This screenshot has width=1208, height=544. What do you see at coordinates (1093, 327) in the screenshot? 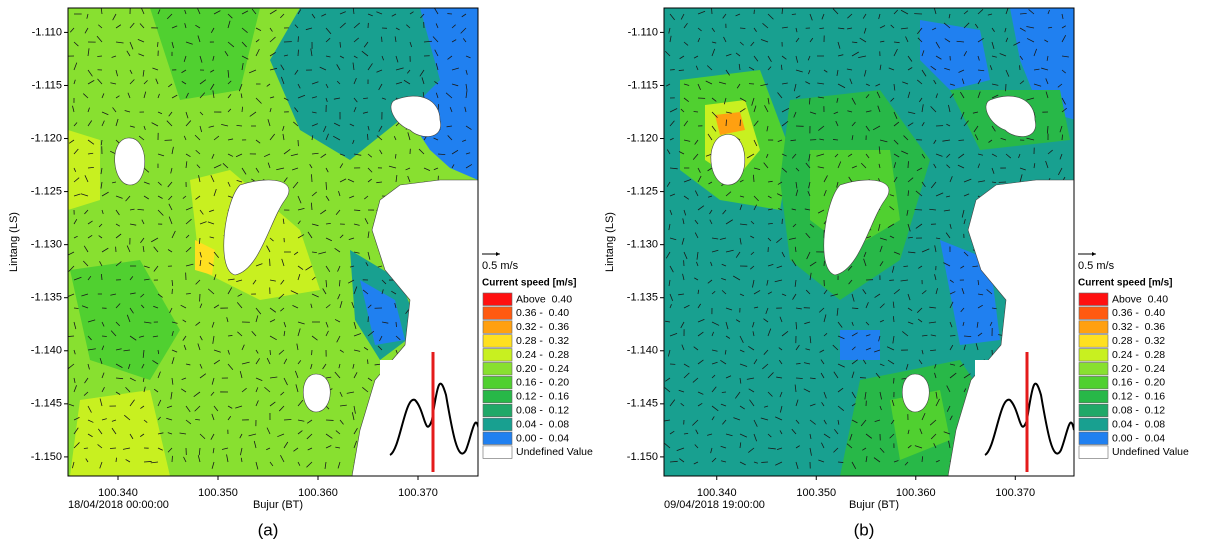
I see `legend-swatch` at bounding box center [1093, 327].